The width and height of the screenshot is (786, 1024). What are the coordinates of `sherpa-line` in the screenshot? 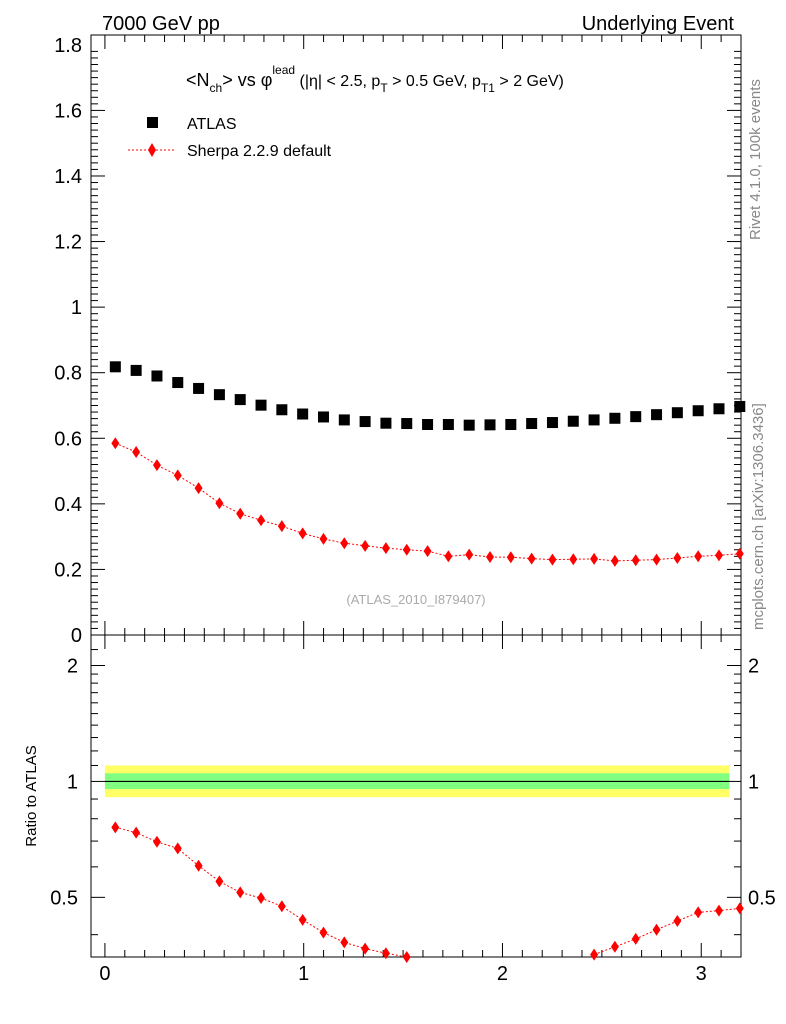 It's located at (427, 502).